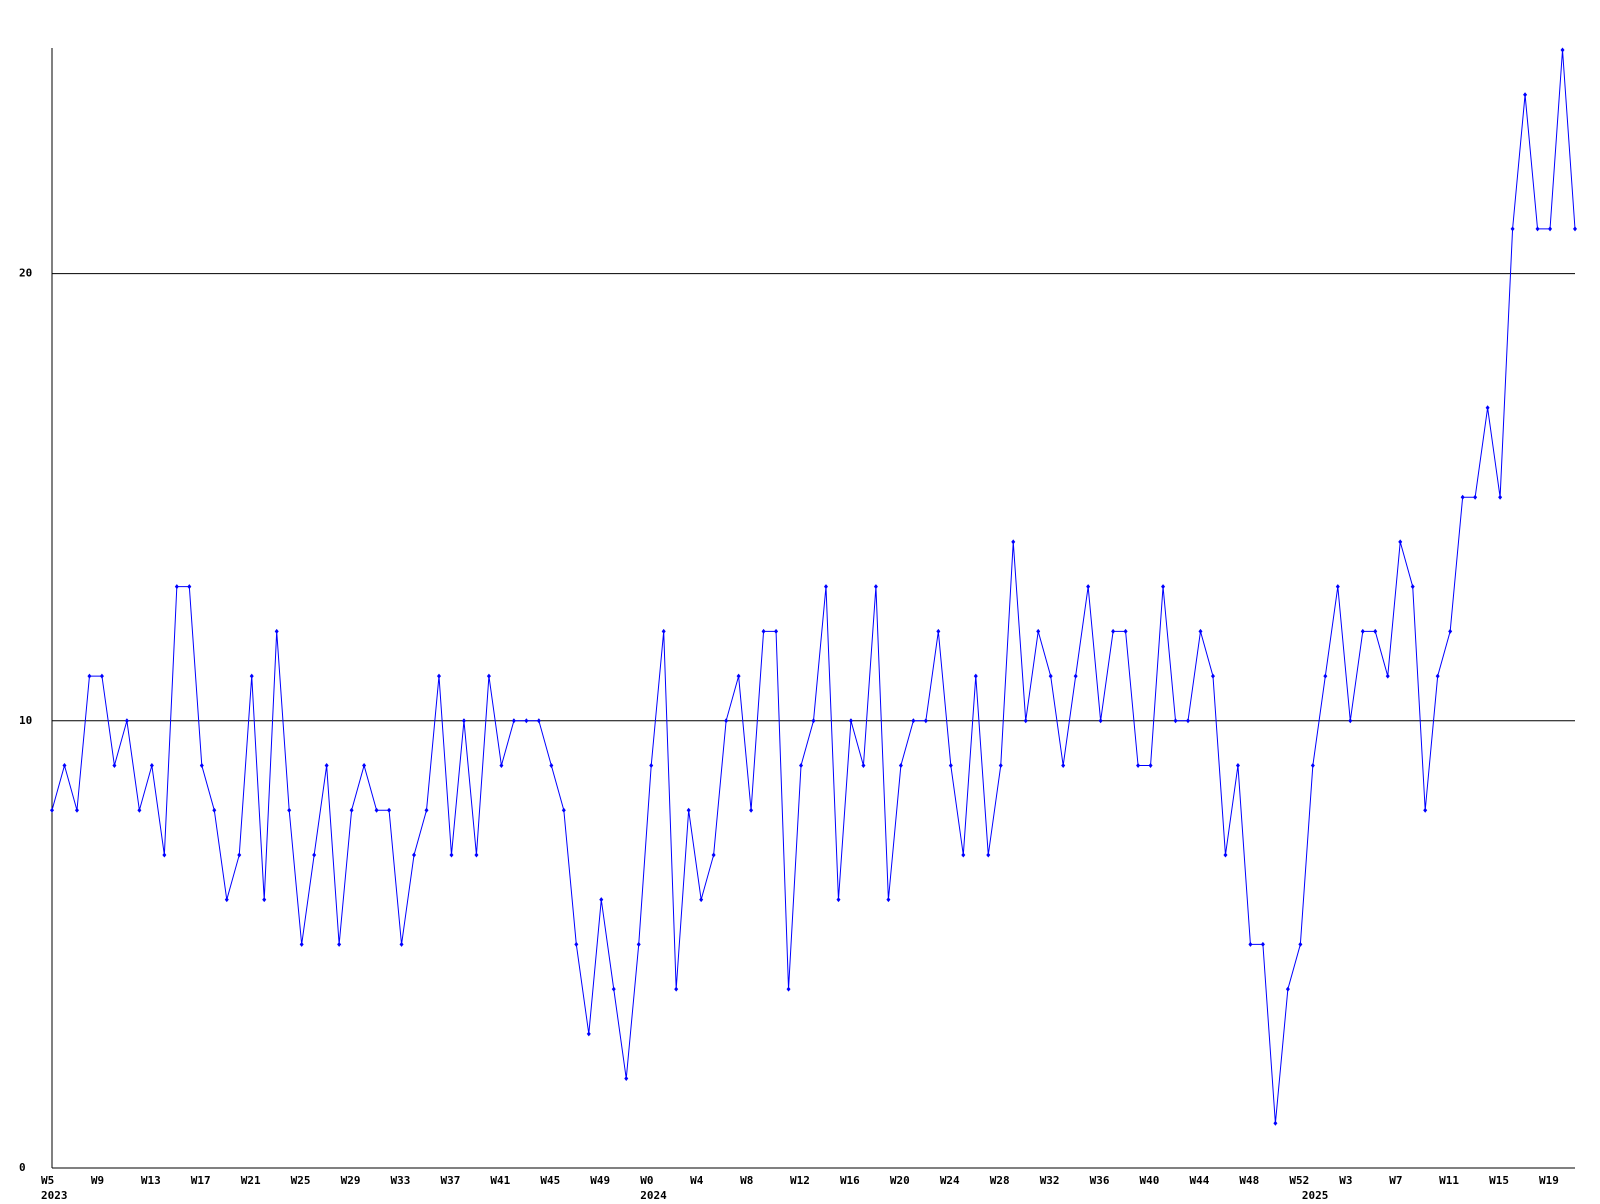 This screenshot has width=1600, height=1204. Describe the element at coordinates (25, 273) in the screenshot. I see `y-tick-label: 20` at that location.